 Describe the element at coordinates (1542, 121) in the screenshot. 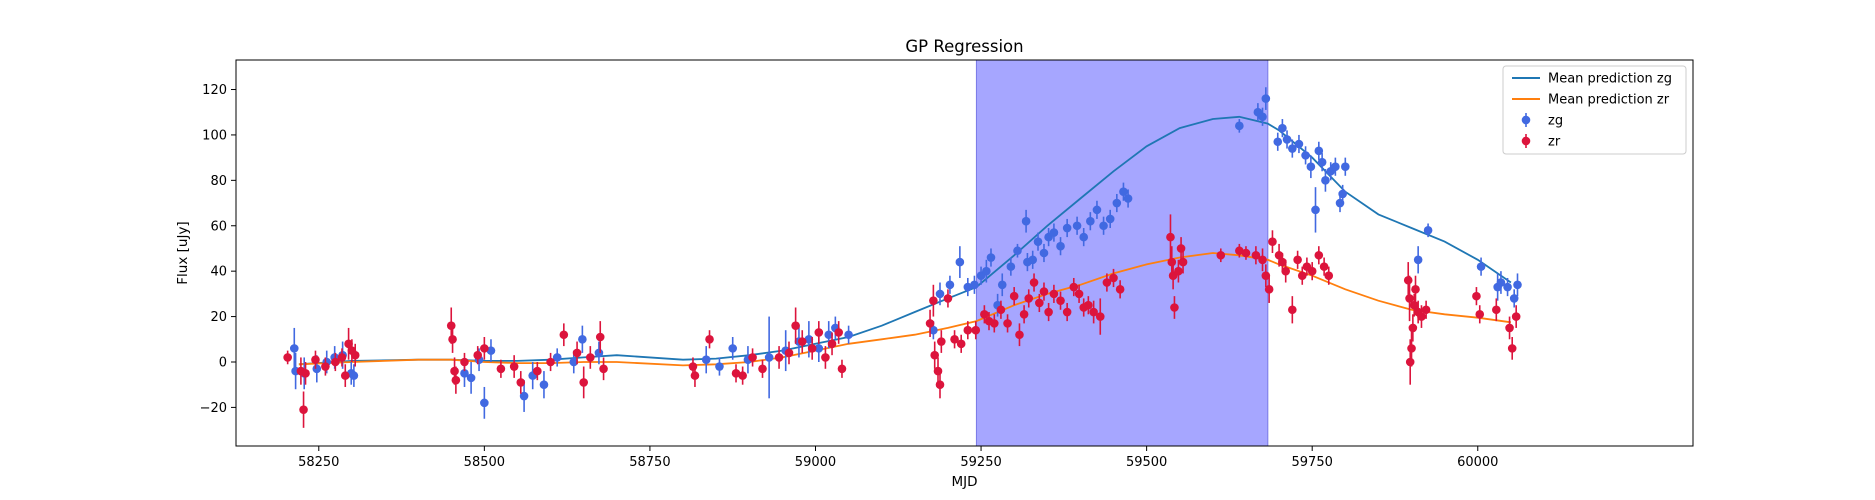

I see `legend-entry: zg` at that location.